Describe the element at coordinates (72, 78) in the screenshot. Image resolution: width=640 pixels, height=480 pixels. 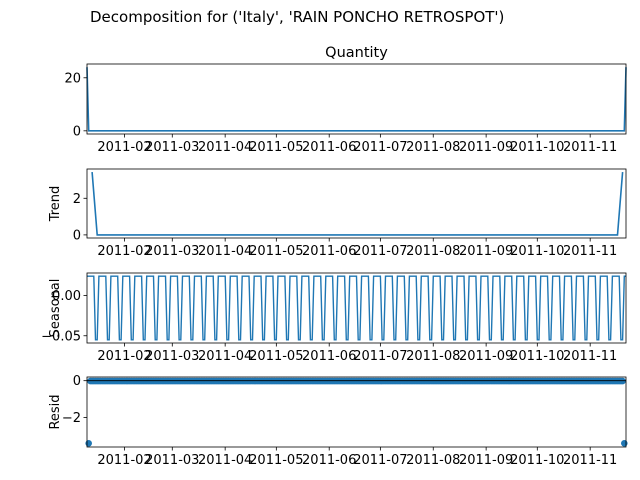
I see `y-tick-label: 20` at that location.